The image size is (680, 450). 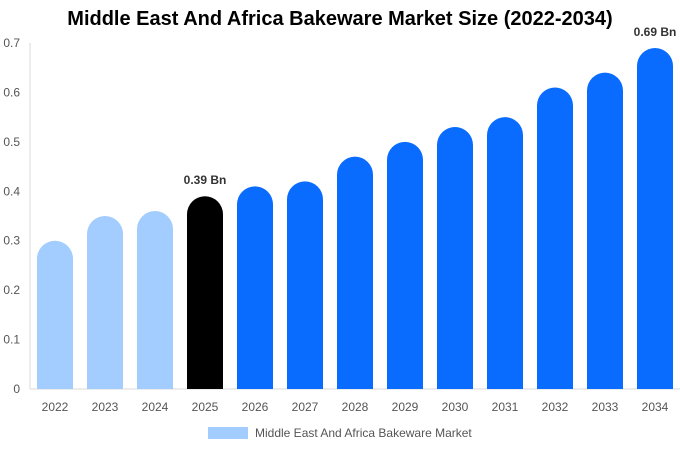 What do you see at coordinates (655, 32) in the screenshot?
I see `data-label-2034: 0.69 Bn` at bounding box center [655, 32].